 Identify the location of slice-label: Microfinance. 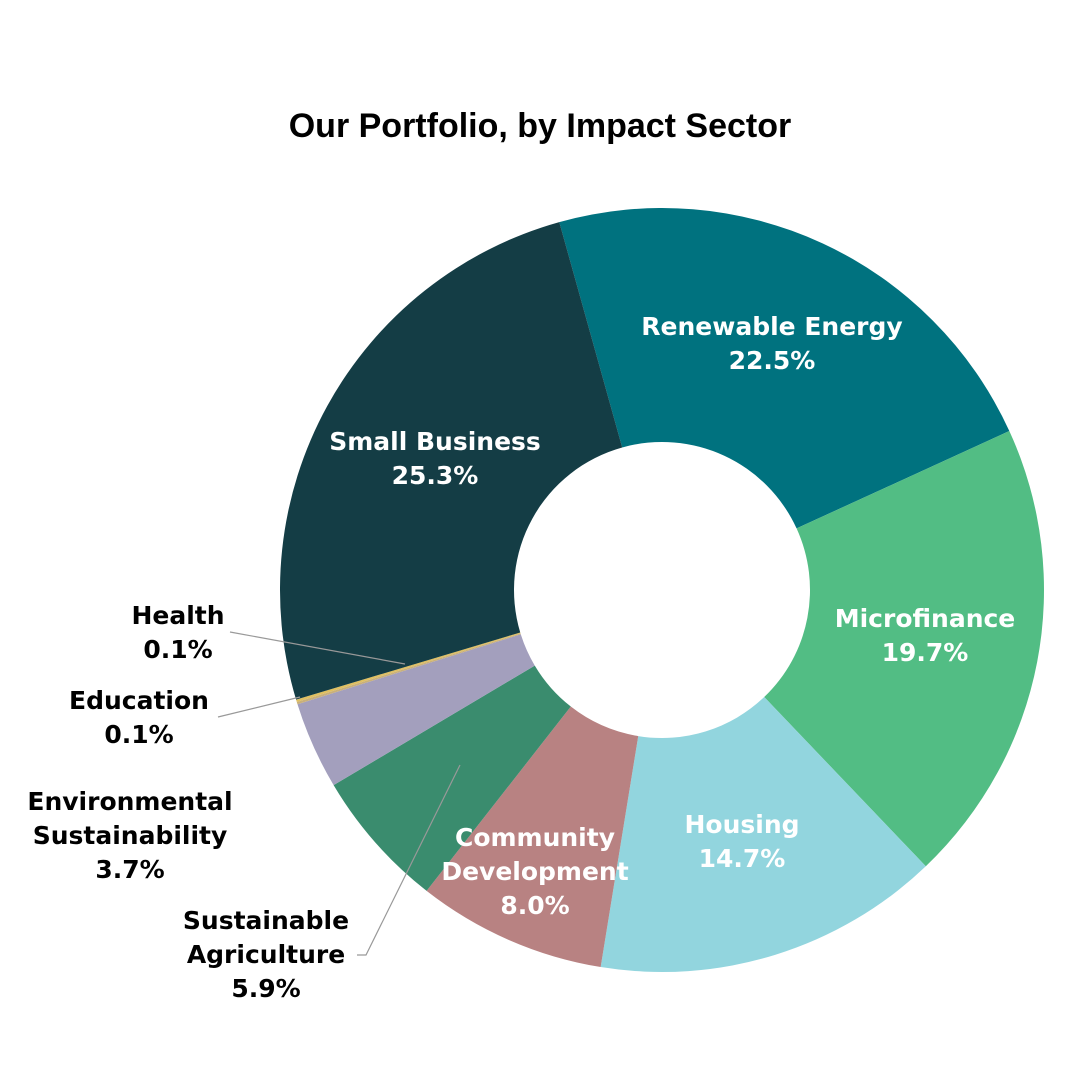
(925, 618).